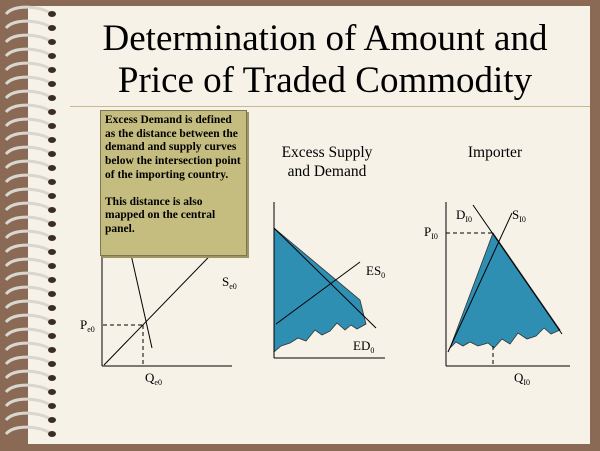  I want to click on importer-demand-label: DI0, so click(464, 215).